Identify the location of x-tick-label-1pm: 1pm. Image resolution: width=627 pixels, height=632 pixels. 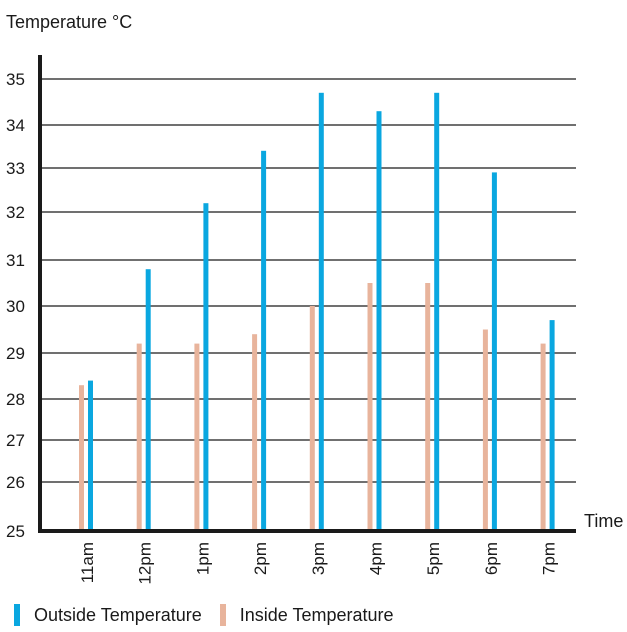
(202, 558).